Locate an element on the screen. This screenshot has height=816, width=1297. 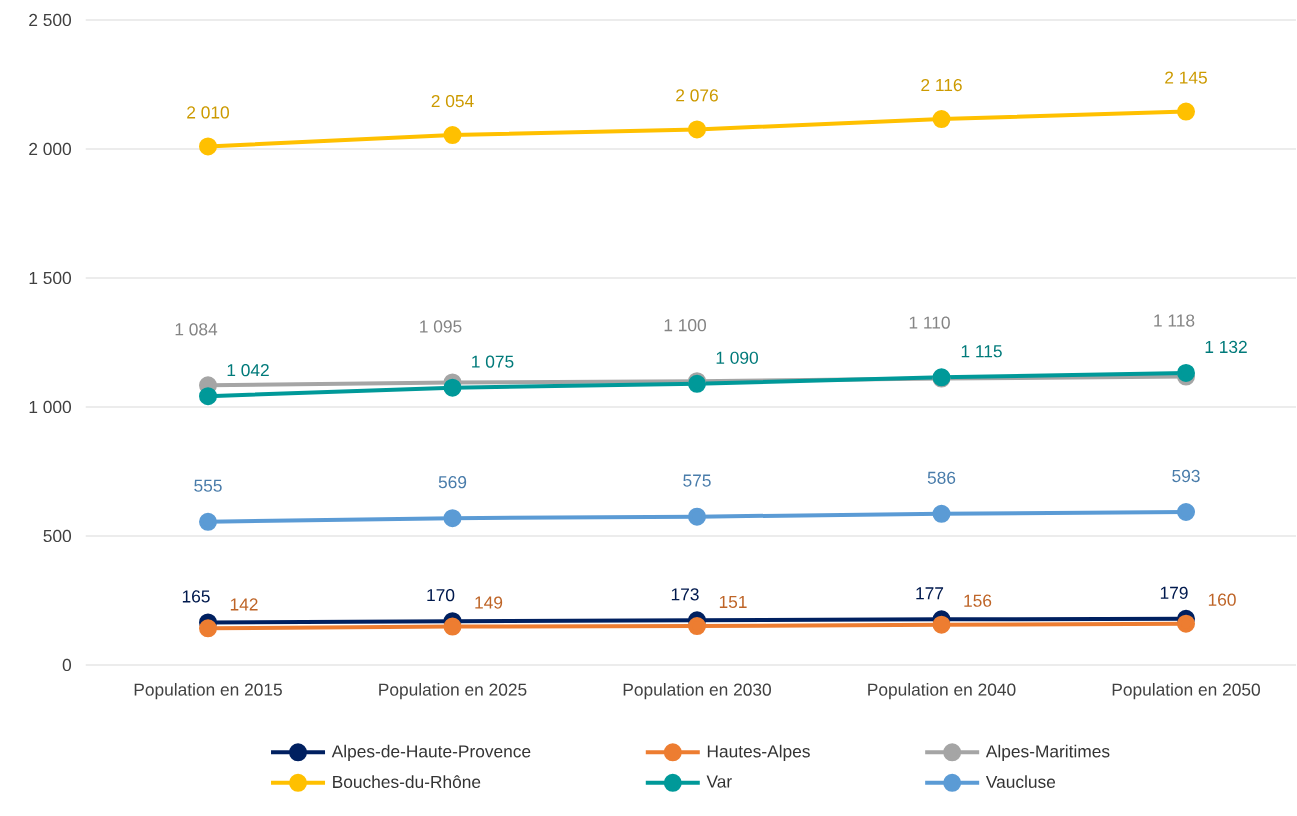
data-label: 160 is located at coordinates (1222, 599).